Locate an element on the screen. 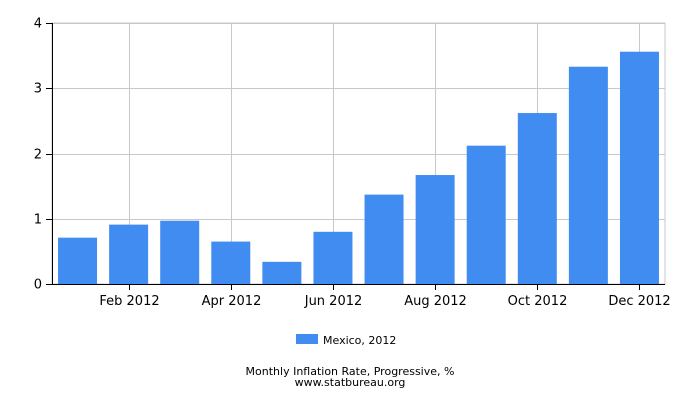 This screenshot has width=700, height=404. x-tick-label: Oct 2012 is located at coordinates (538, 301).